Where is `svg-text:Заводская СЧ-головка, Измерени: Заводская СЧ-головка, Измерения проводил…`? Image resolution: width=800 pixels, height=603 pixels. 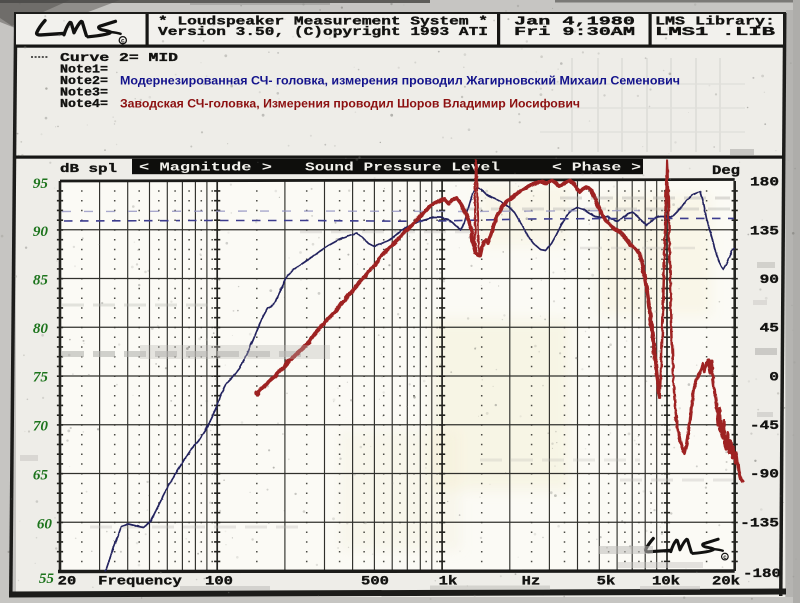 svg-text:Заводская СЧ-головка, Измерени: Заводская СЧ-головка, Измерения проводил… is located at coordinates (350, 105).